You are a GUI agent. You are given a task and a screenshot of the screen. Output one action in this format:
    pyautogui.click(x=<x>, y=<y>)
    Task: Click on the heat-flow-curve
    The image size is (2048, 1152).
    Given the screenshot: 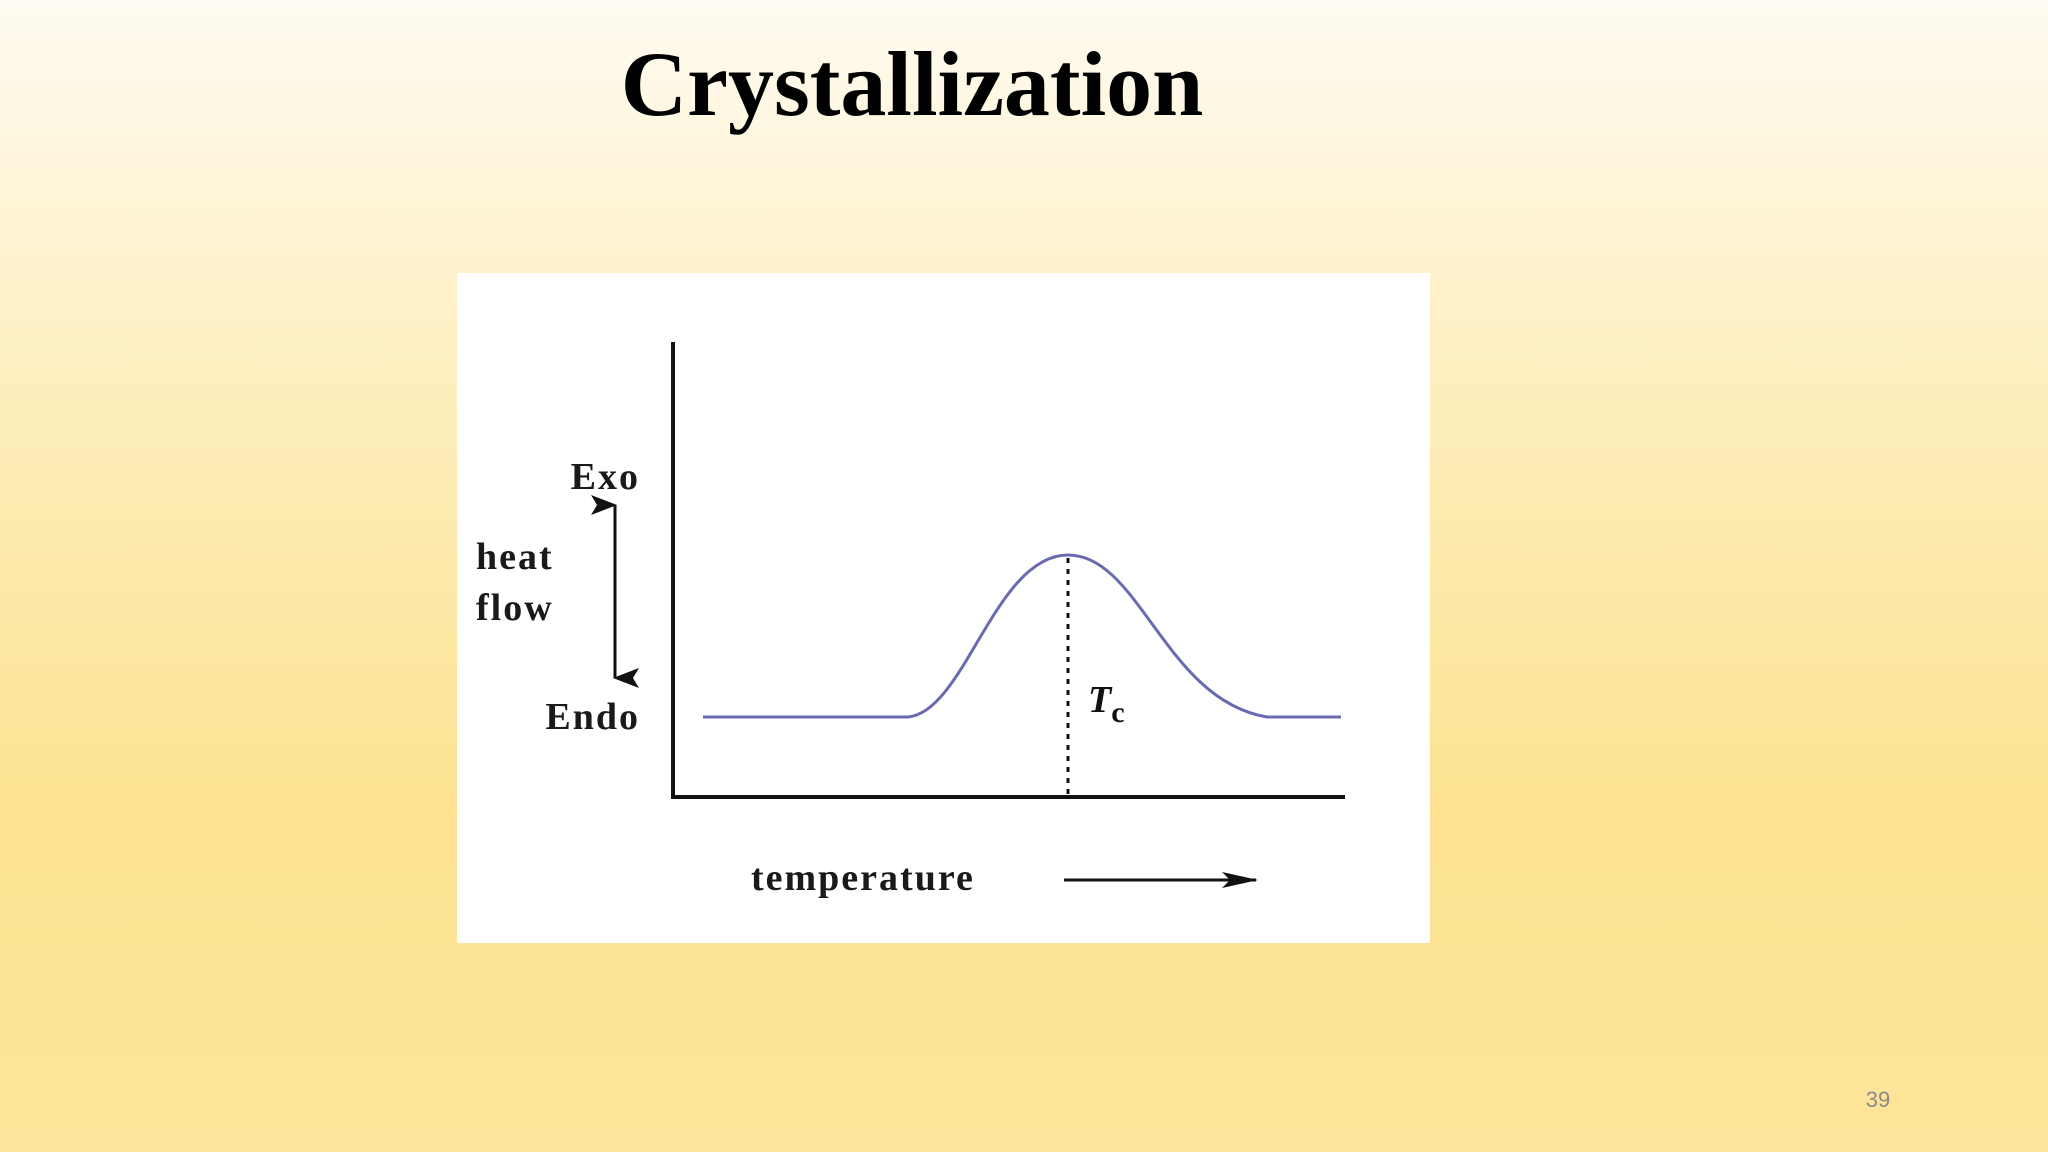 What is the action you would take?
    pyautogui.click(x=1022, y=636)
    